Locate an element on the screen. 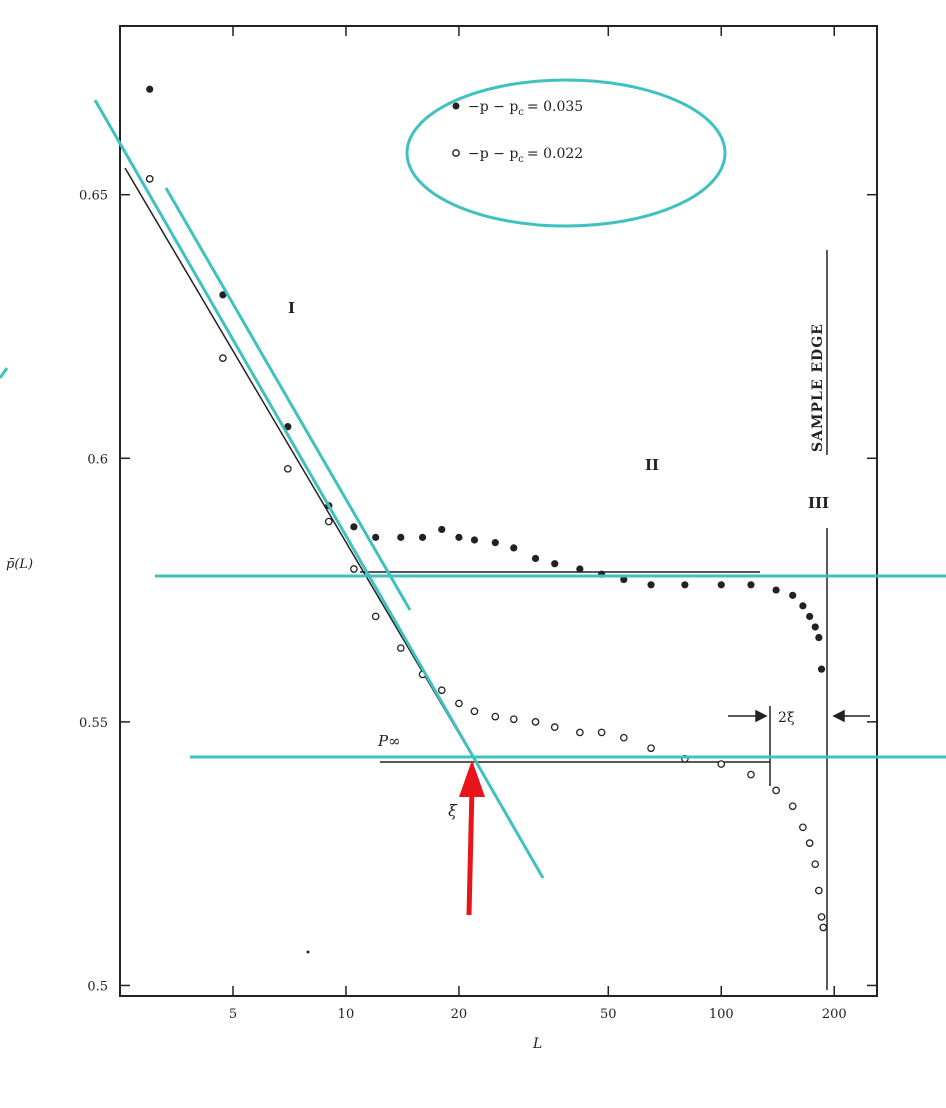 This screenshot has height=1108, width=946. xi-label: ξ is located at coordinates (453, 810).